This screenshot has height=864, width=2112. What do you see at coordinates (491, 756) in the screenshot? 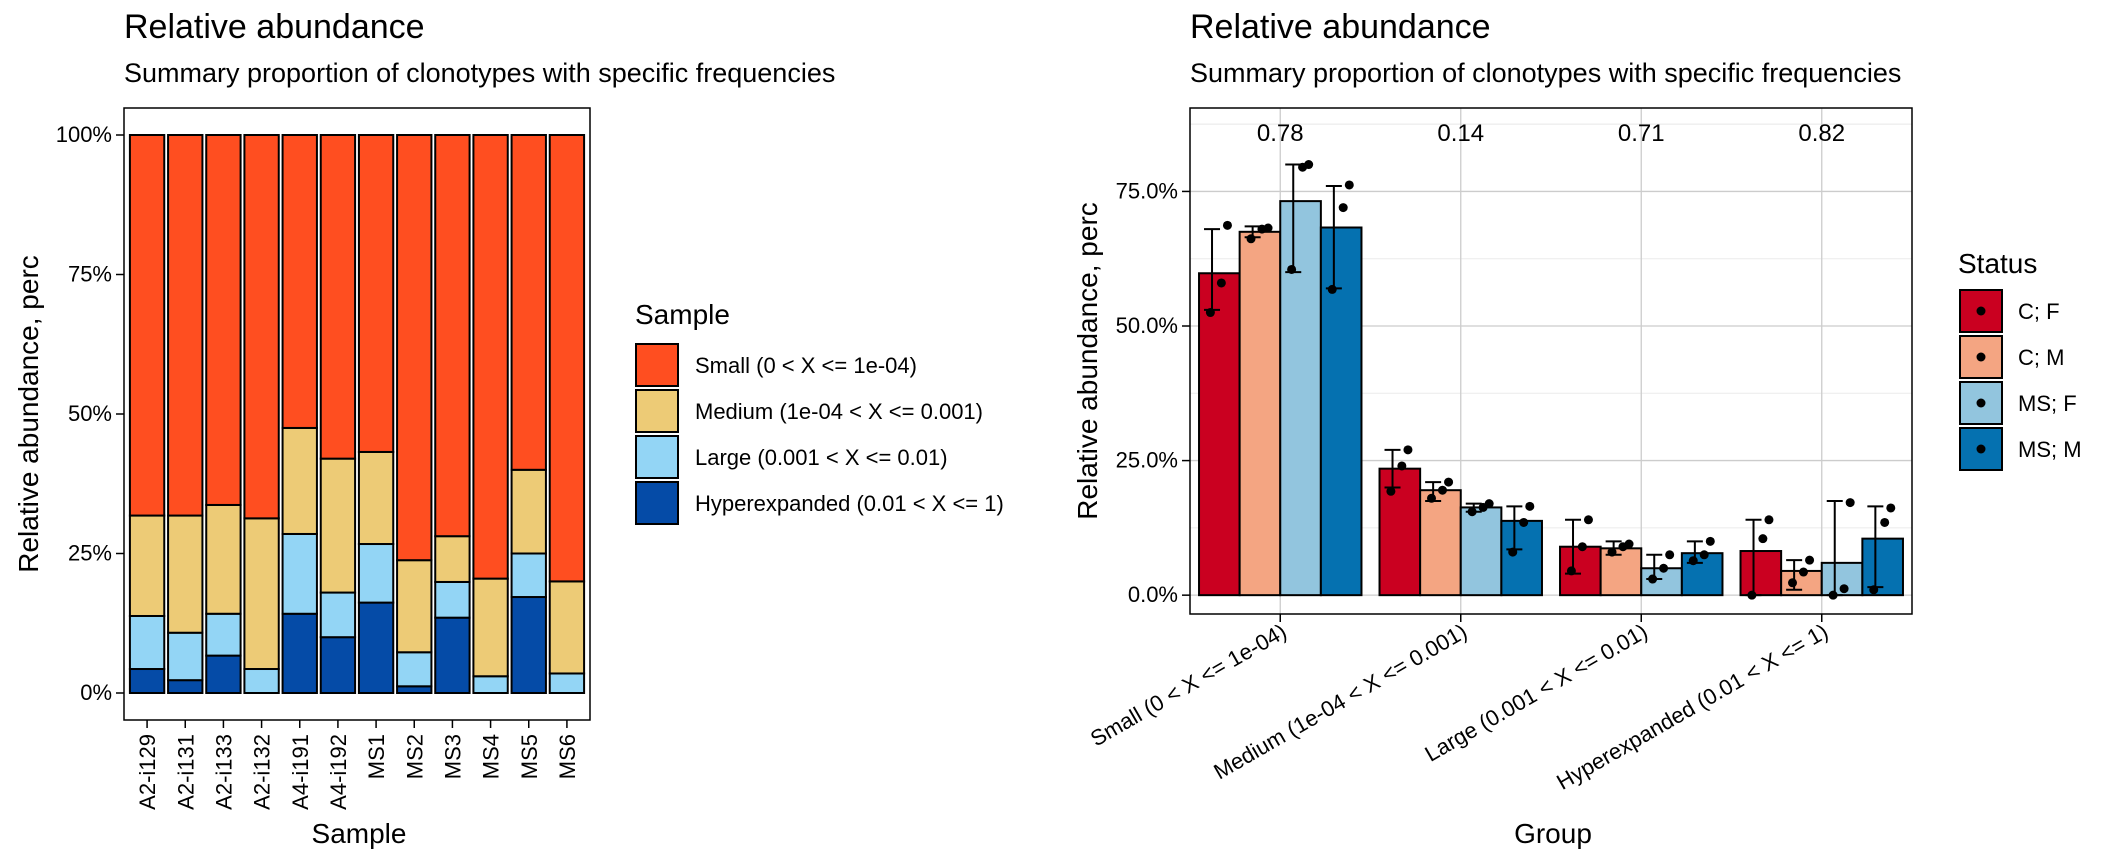
I see `x-tick-label-MS4: MS4` at bounding box center [491, 756].